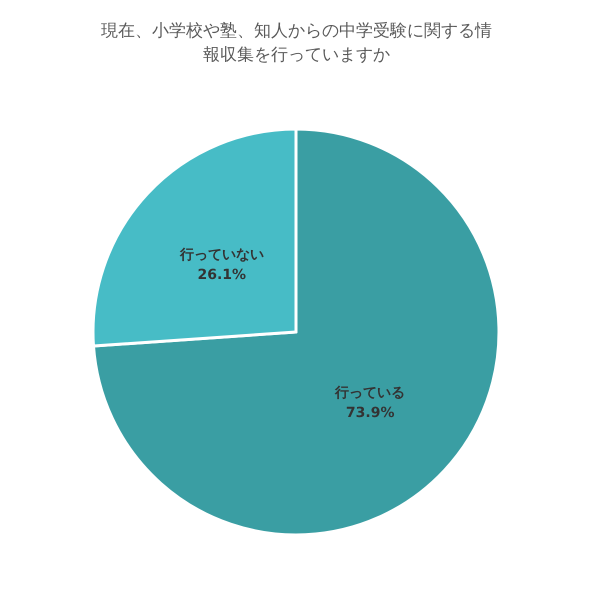 This screenshot has height=591, width=593. What do you see at coordinates (222, 274) in the screenshot?
I see `data-label: 26.1%` at bounding box center [222, 274].